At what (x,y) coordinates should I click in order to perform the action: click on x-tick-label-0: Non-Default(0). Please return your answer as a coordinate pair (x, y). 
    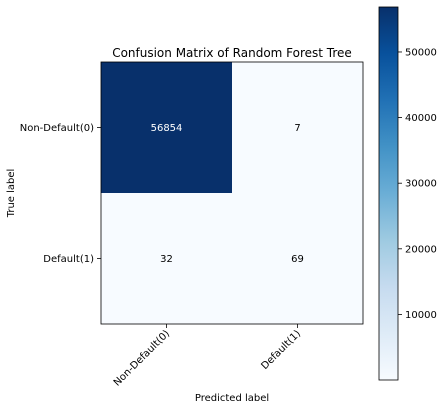
    Looking at the image, I should click on (142, 358).